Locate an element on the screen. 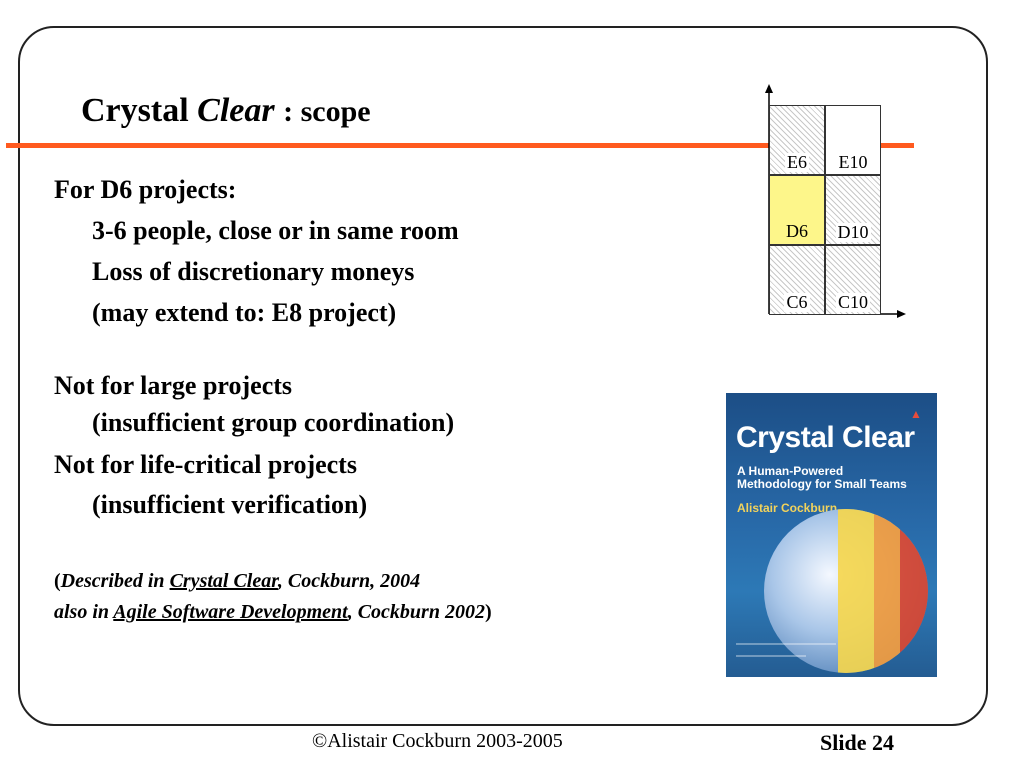 The height and width of the screenshot is (768, 1024). citation-text: , Cockburn 2002 is located at coordinates (416, 612).